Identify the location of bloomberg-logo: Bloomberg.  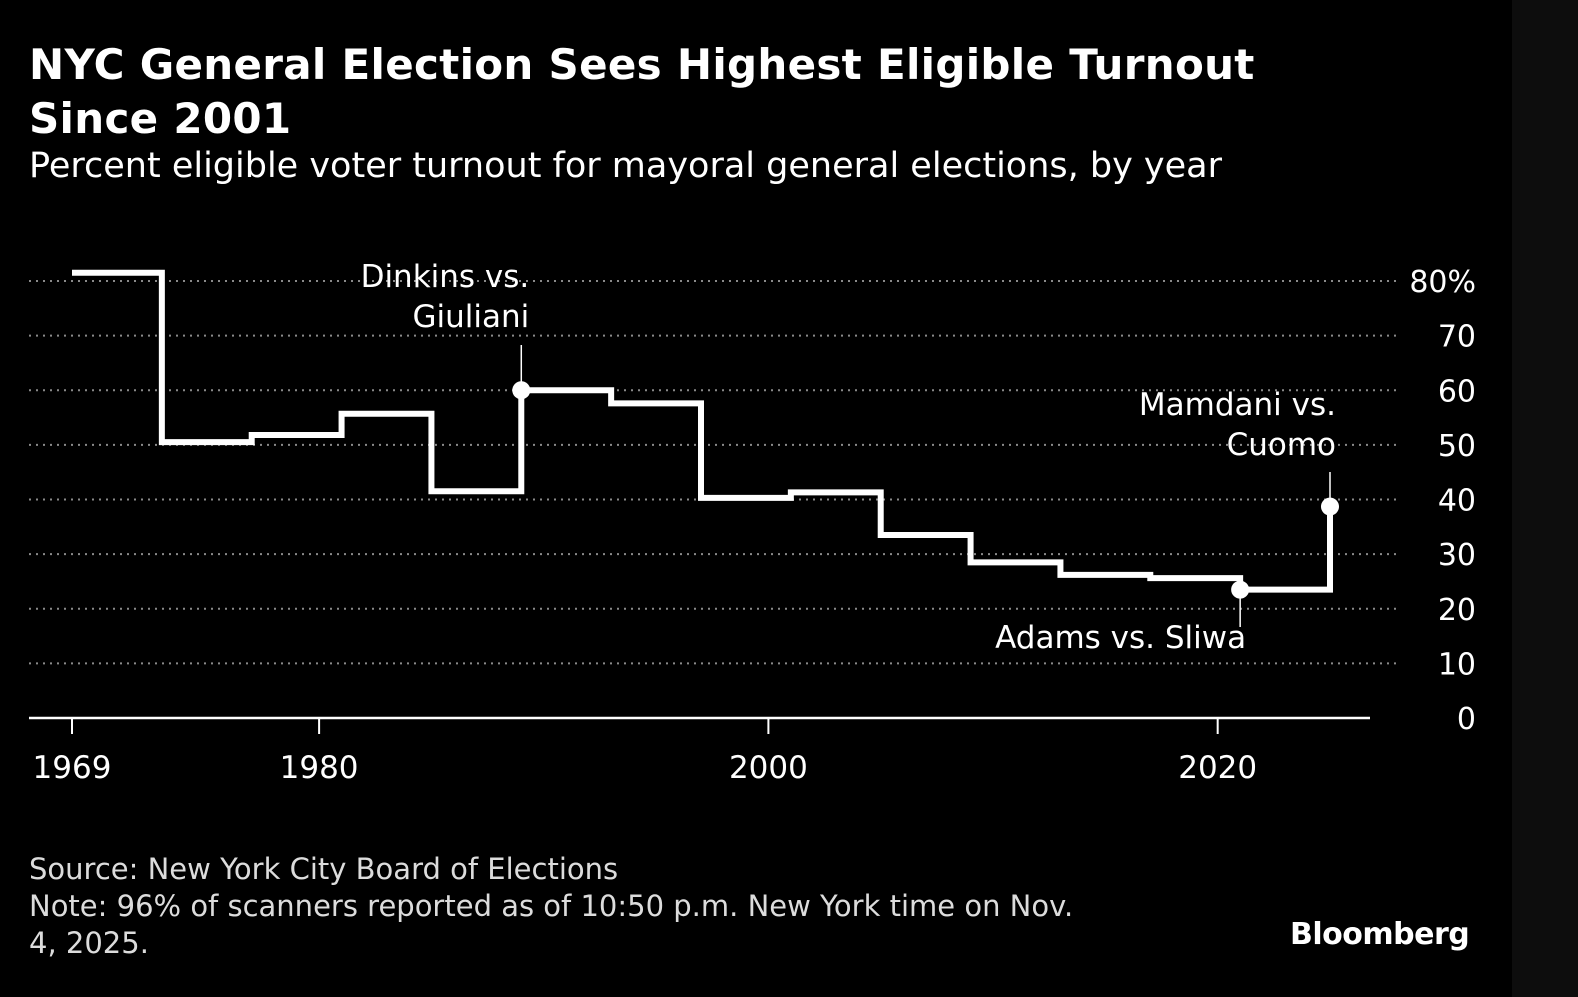
(1380, 934).